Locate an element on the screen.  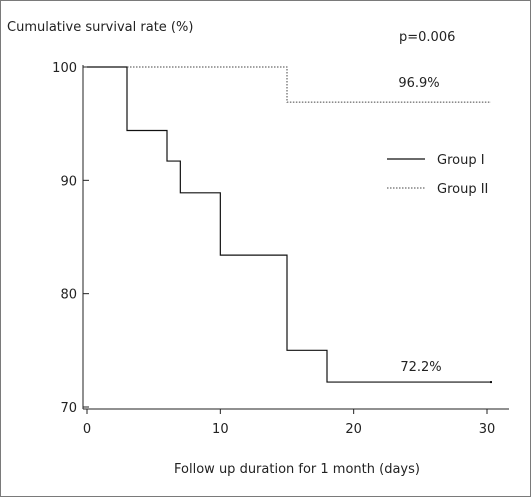
y-tick-label: 90 is located at coordinates (68, 181).